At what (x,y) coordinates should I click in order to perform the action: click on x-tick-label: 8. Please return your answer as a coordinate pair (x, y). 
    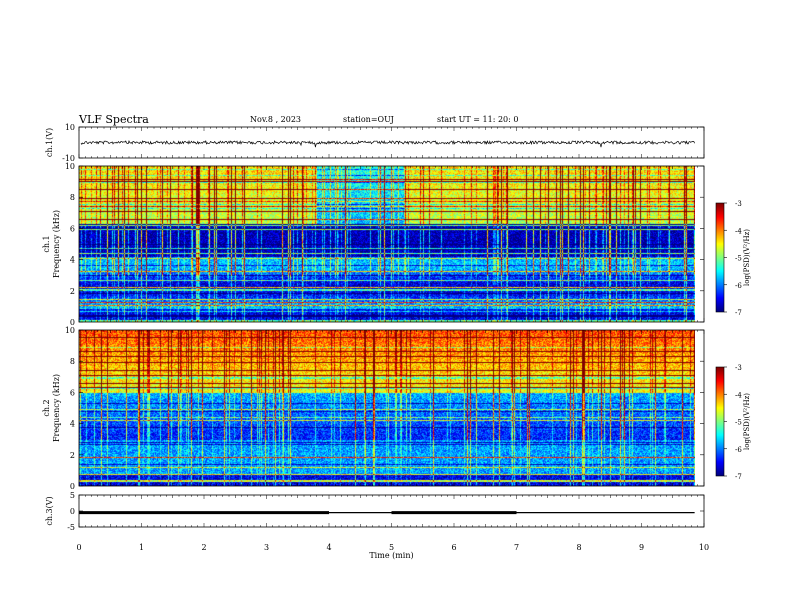
    Looking at the image, I should click on (578, 547).